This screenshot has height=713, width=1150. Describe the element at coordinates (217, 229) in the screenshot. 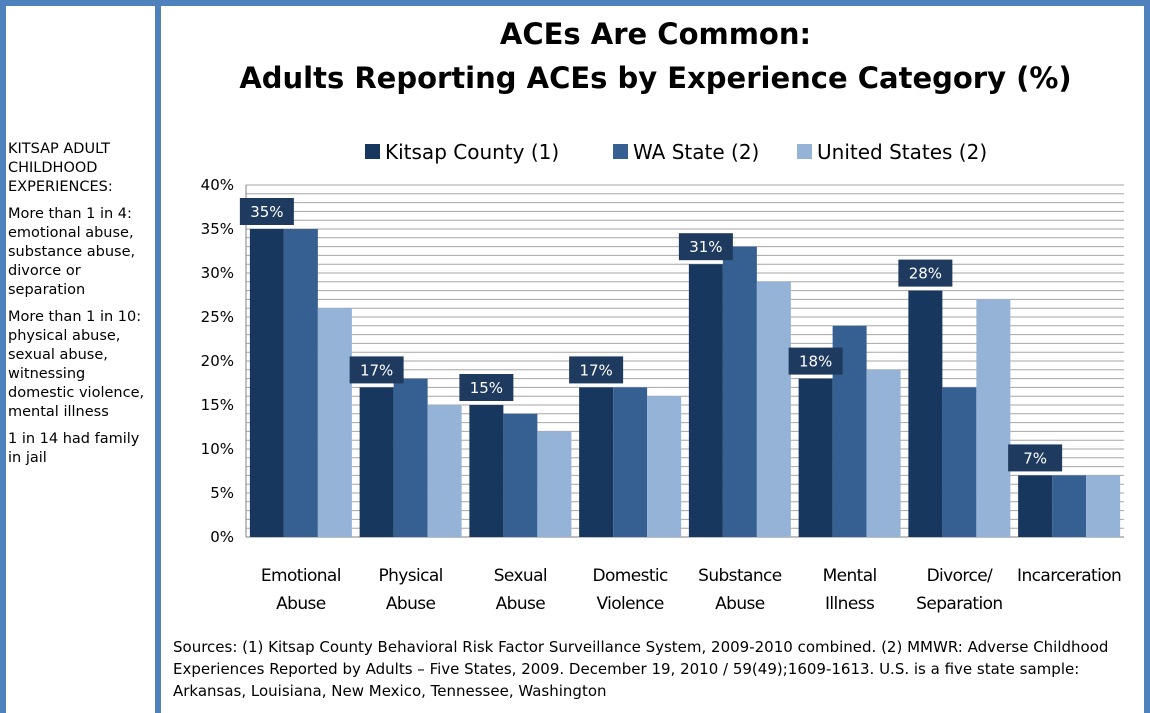

I see `y-tick-label: 35%` at that location.